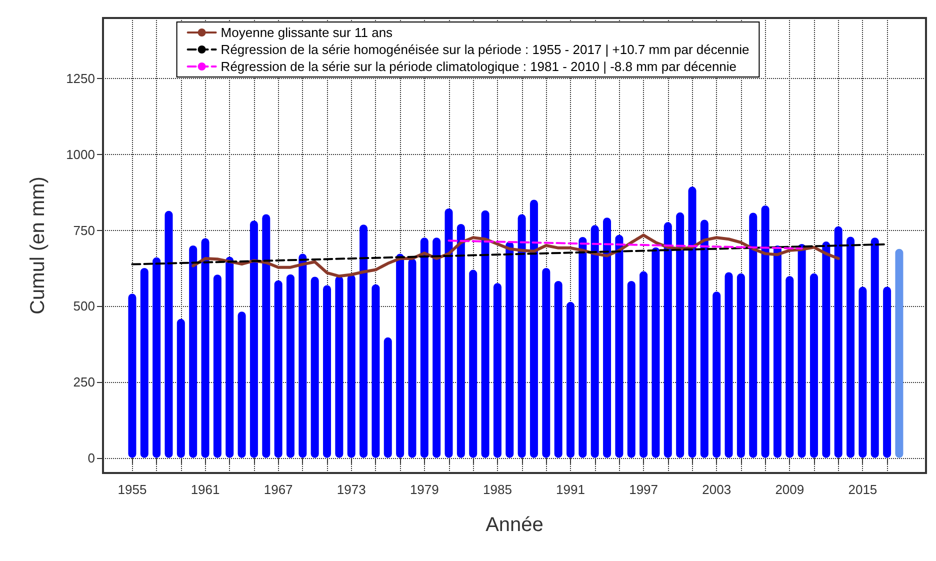 The height and width of the screenshot is (561, 936). Describe the element at coordinates (351, 489) in the screenshot. I see `x-tick-label: 1973` at that location.